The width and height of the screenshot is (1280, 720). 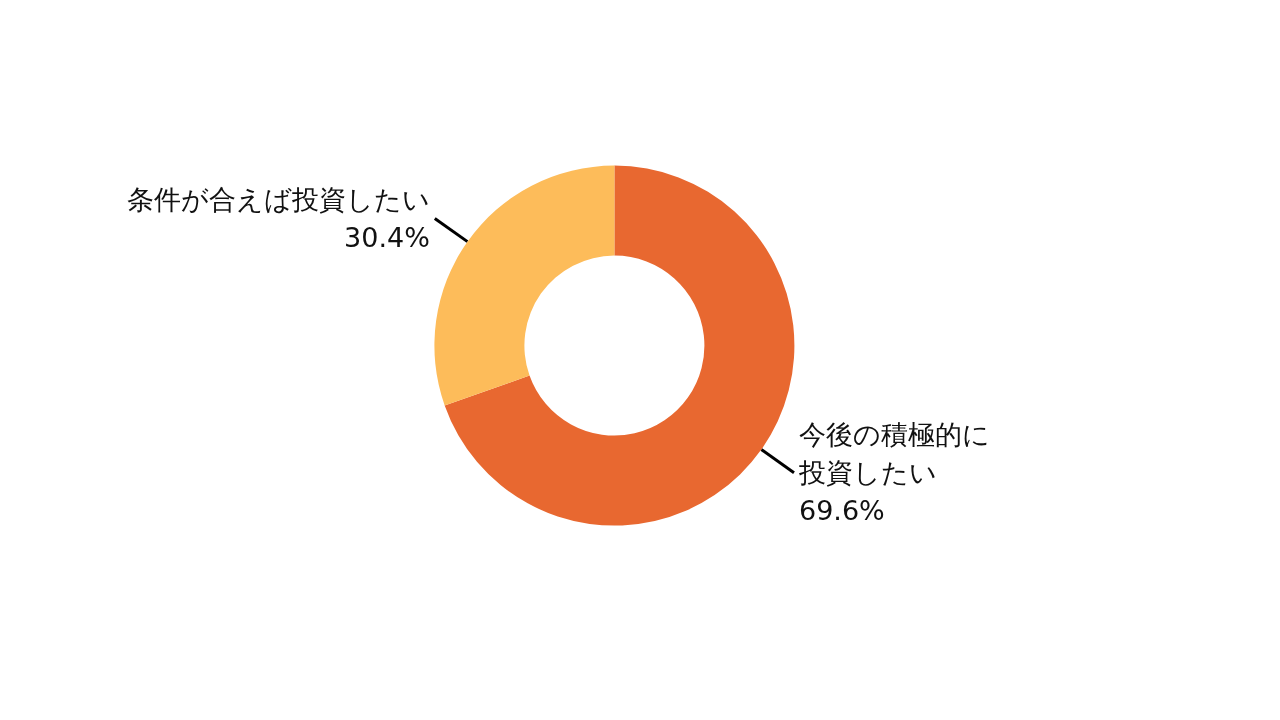 What do you see at coordinates (387, 238) in the screenshot?
I see `data-label: 30.4%` at bounding box center [387, 238].